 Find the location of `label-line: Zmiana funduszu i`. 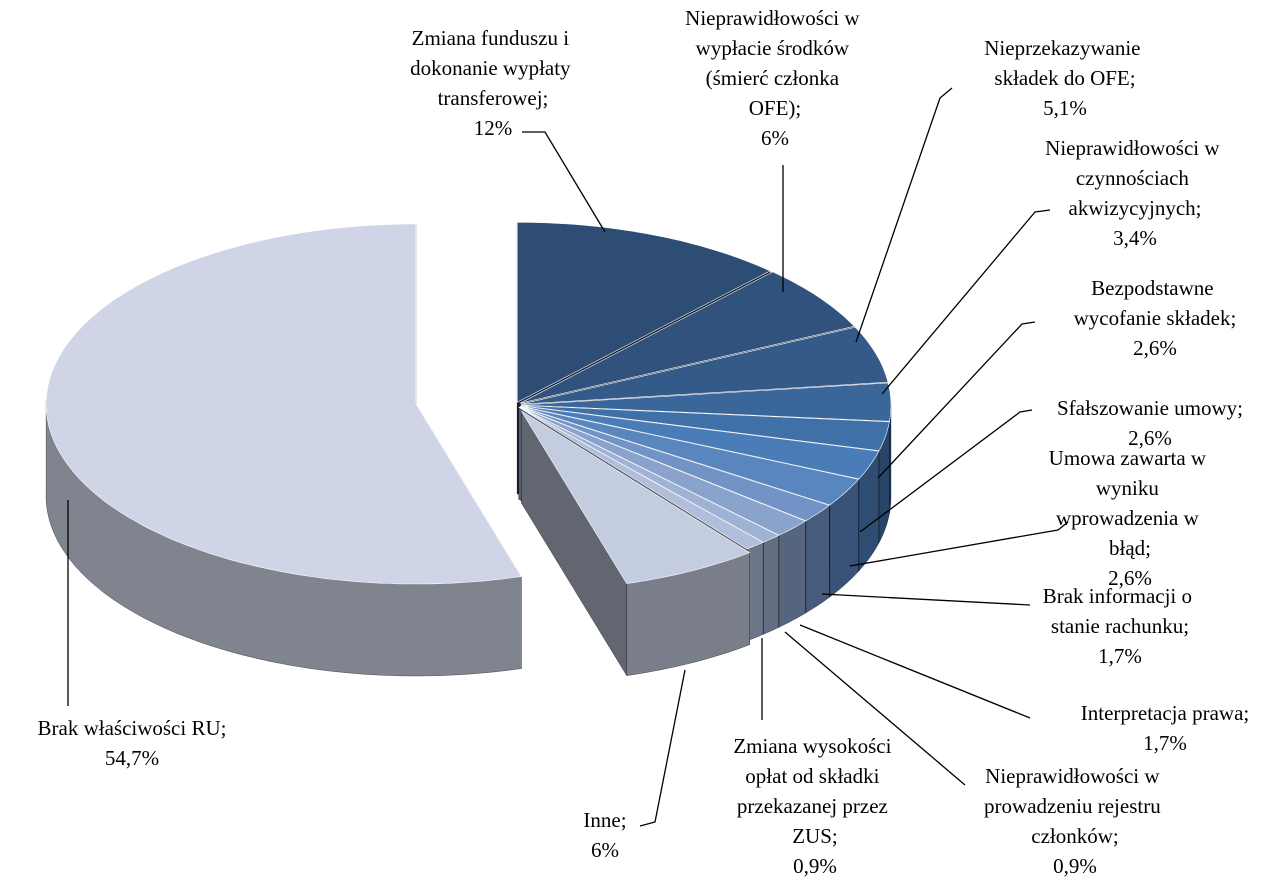

label-line: Zmiana funduszu i is located at coordinates (493, 38).